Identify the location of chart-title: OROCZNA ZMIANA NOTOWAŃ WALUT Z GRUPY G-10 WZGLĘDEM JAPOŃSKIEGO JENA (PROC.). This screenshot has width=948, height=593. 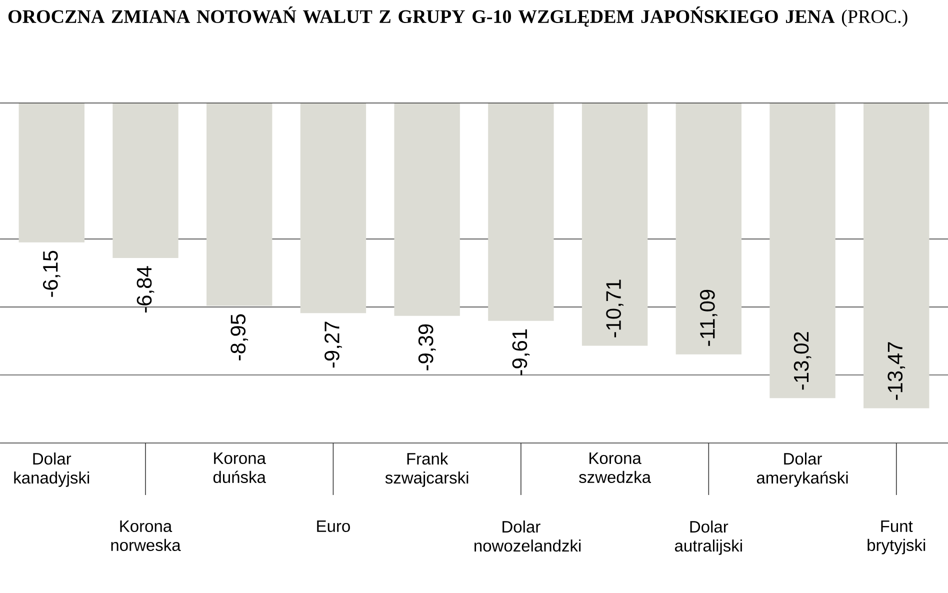
(458, 16).